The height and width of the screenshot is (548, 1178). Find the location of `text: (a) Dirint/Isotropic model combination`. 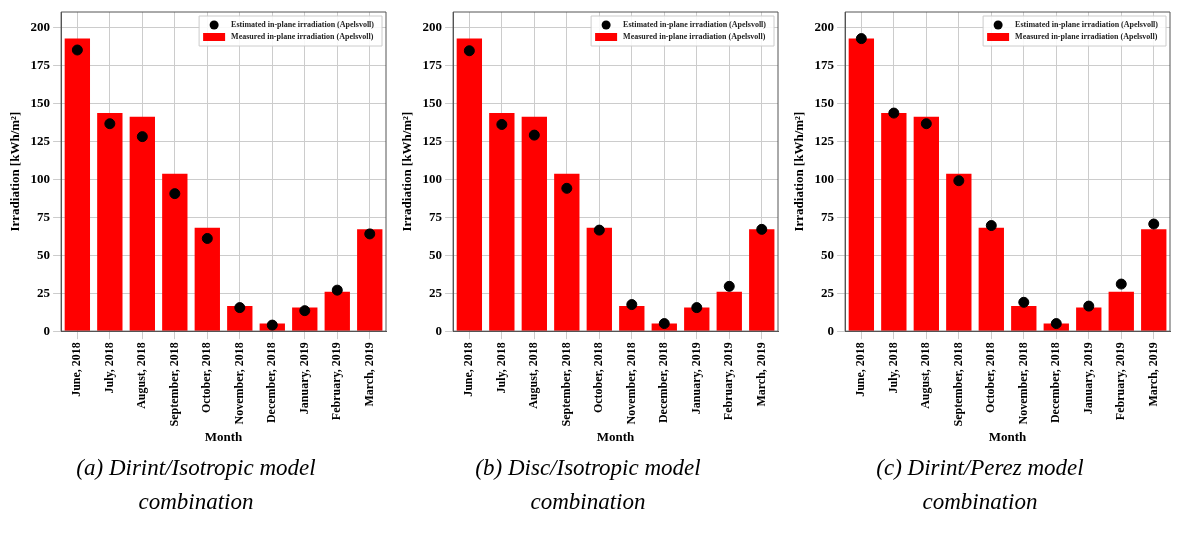

text: (a) Dirint/Isotropic model combination is located at coordinates (196, 485).